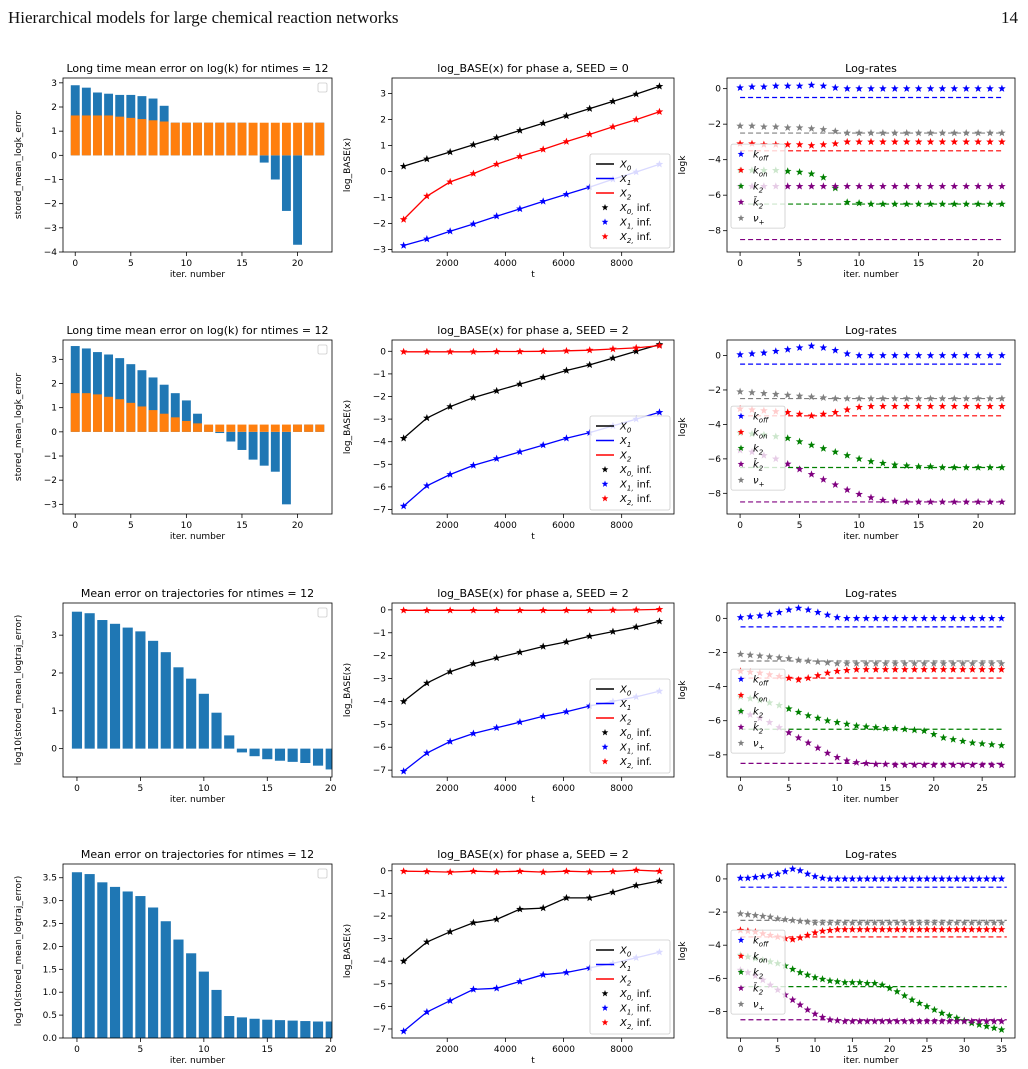  I want to click on x-axis-label: t, so click(533, 275).